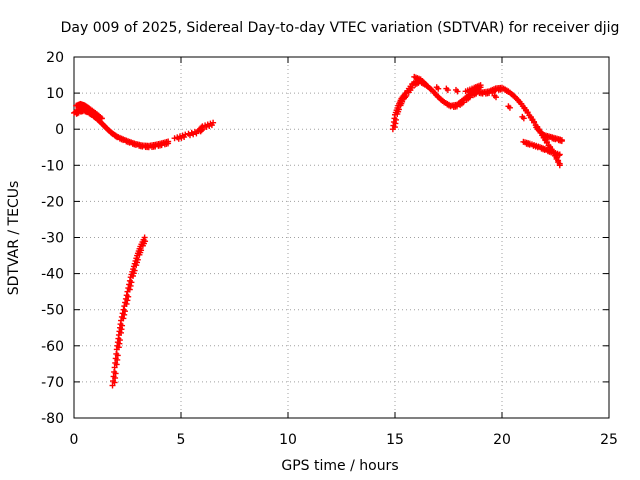 The height and width of the screenshot is (480, 640). Describe the element at coordinates (59, 130) in the screenshot. I see `y-tick-label: 0` at that location.